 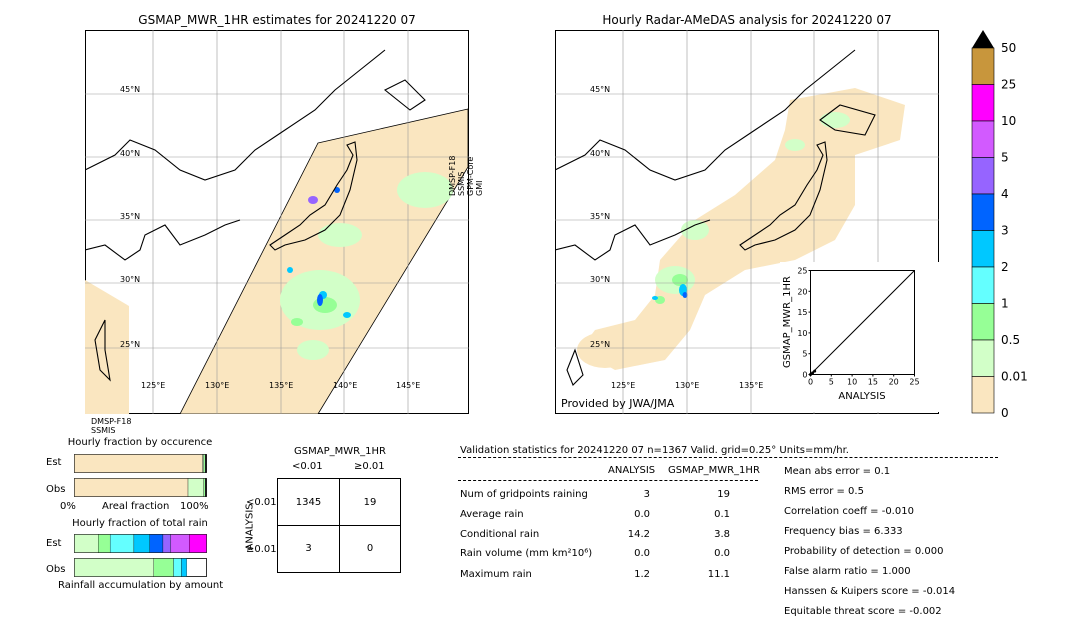 What do you see at coordinates (849, 511) in the screenshot?
I see `score-item: Correlation coeff = -0.010` at bounding box center [849, 511].